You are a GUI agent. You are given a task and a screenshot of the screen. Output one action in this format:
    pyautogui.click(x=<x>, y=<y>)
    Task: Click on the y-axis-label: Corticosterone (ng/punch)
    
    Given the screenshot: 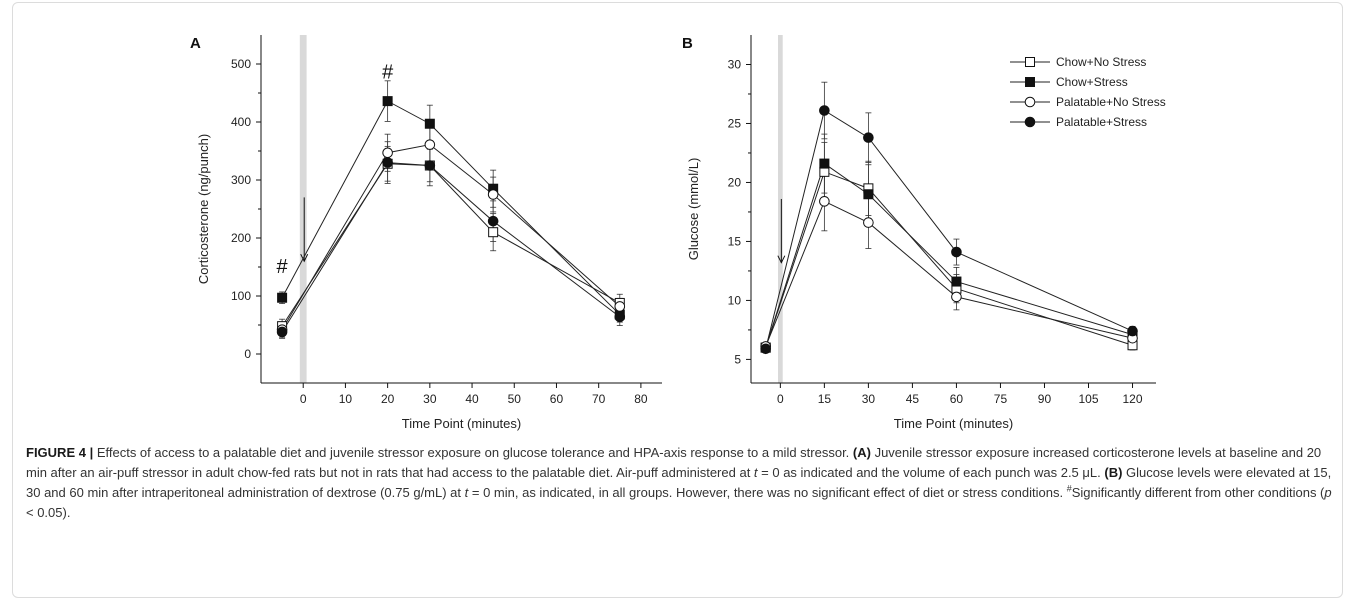 What is the action you would take?
    pyautogui.click(x=203, y=209)
    